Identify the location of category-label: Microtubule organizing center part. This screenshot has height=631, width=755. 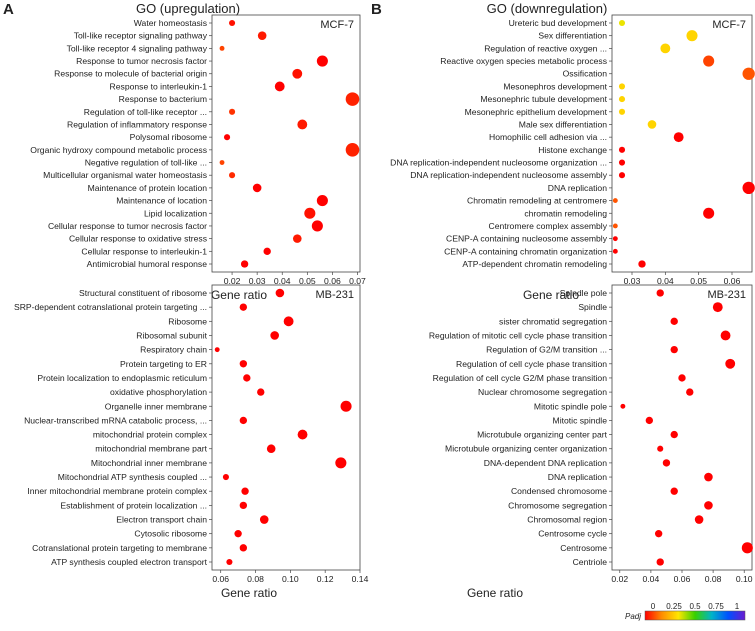
(542, 435).